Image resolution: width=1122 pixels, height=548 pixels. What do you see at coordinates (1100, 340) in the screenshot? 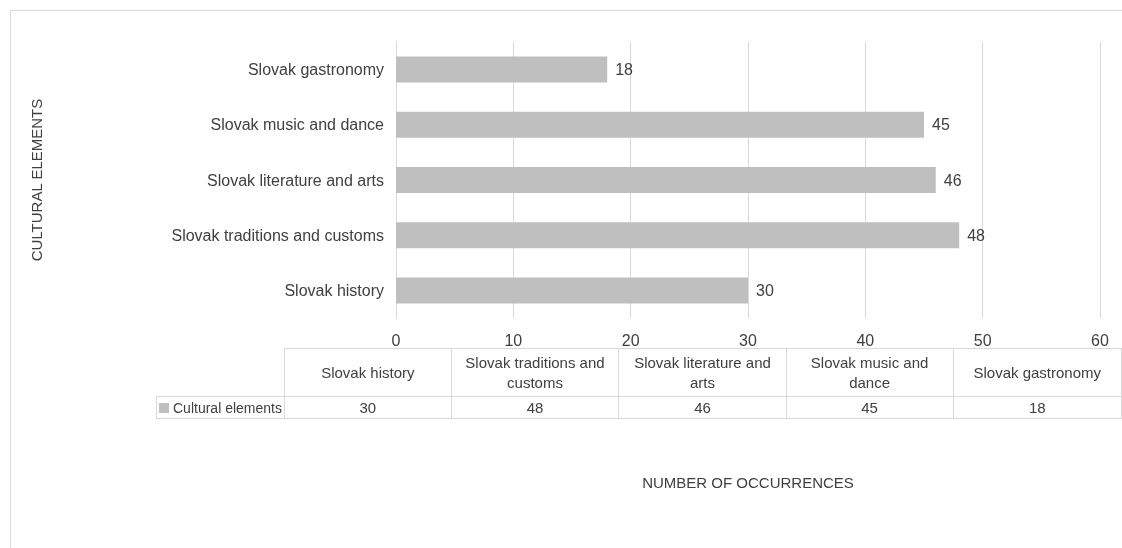
I see `x-tick-label: 60` at bounding box center [1100, 340].